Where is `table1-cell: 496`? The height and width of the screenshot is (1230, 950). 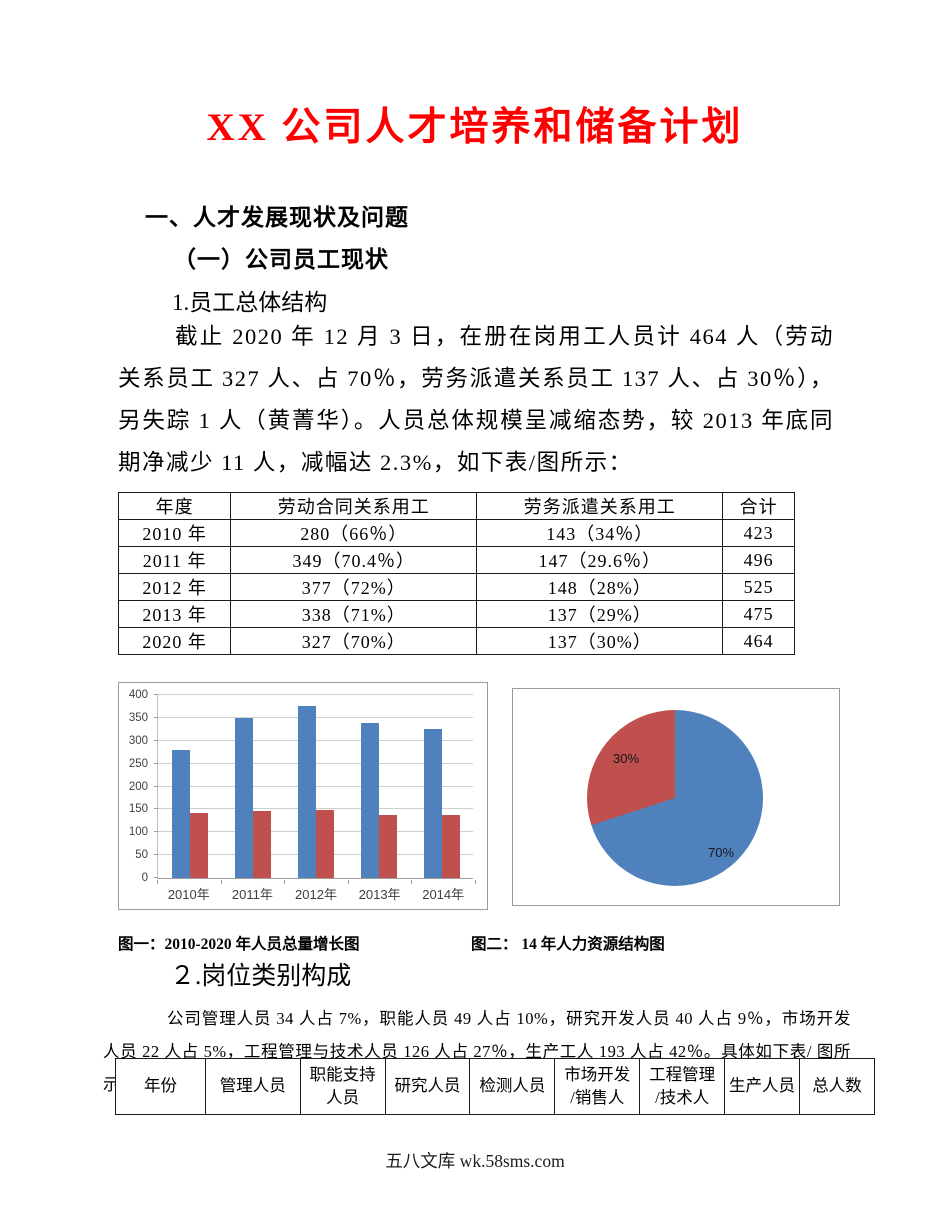
table1-cell: 496 is located at coordinates (758, 560).